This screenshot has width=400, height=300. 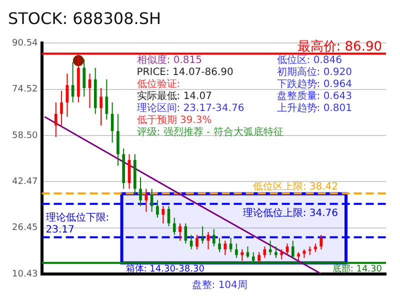 What do you see at coordinates (314, 96) in the screenshot?
I see `annotation: 盘整质量: 0.643` at bounding box center [314, 96].